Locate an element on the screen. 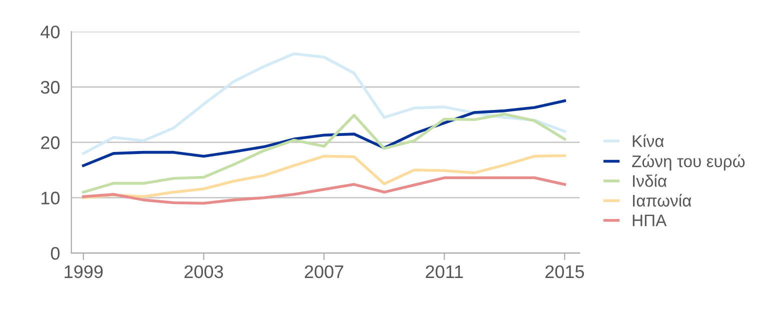  y-tick-label: 30 is located at coordinates (50, 87).